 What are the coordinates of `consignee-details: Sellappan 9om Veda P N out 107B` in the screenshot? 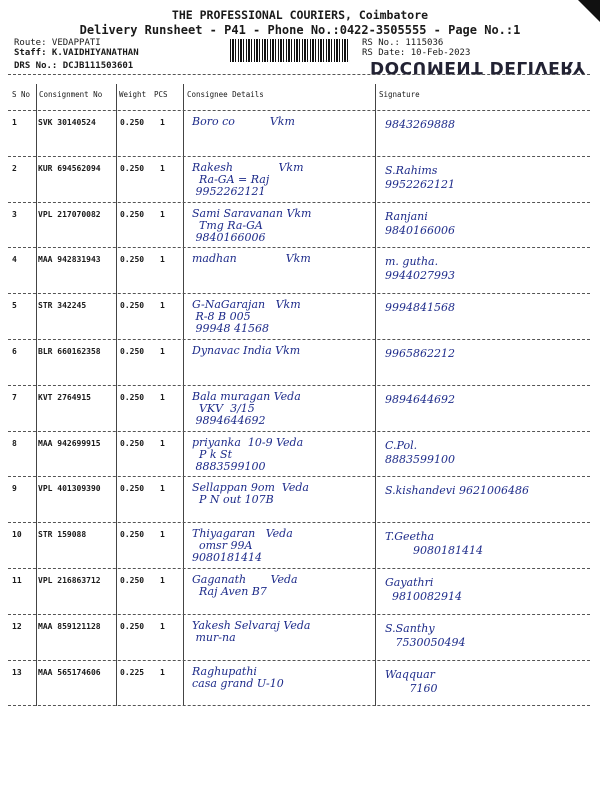 It's located at (250, 494).